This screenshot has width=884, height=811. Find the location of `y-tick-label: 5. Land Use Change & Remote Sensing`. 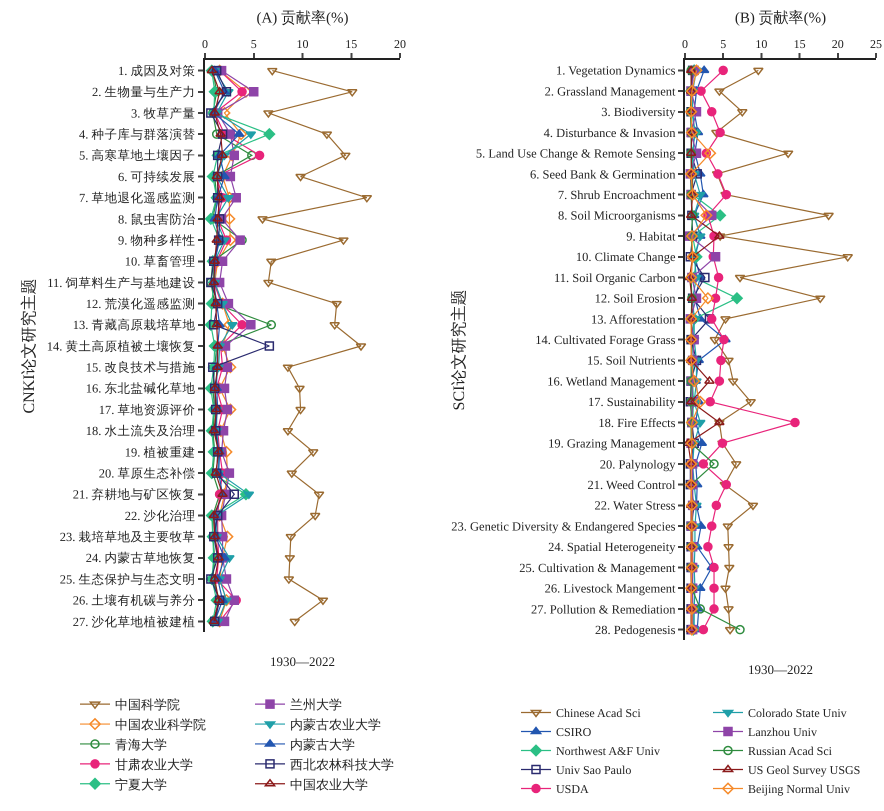

y-tick-label: 5. Land Use Change & Remote Sensing is located at coordinates (576, 153).